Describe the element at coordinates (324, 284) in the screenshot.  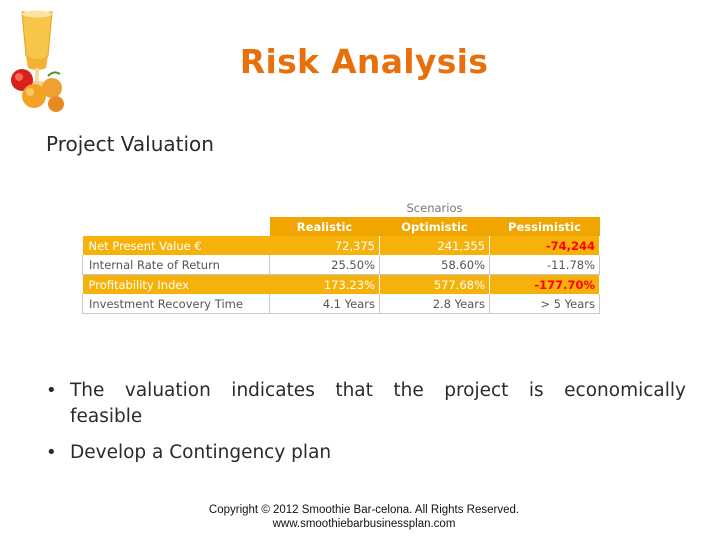
I see `cell-value: 173.23%` at that location.